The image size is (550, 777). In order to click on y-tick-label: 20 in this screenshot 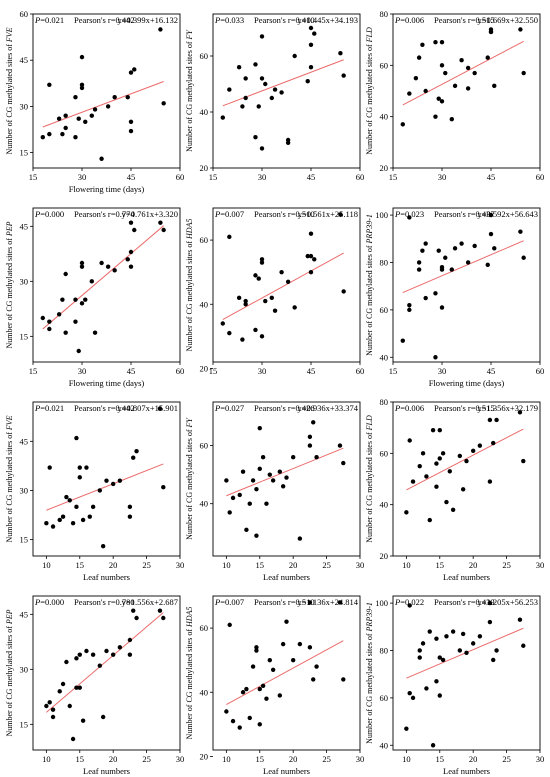, I will do `click(384, 556)`.